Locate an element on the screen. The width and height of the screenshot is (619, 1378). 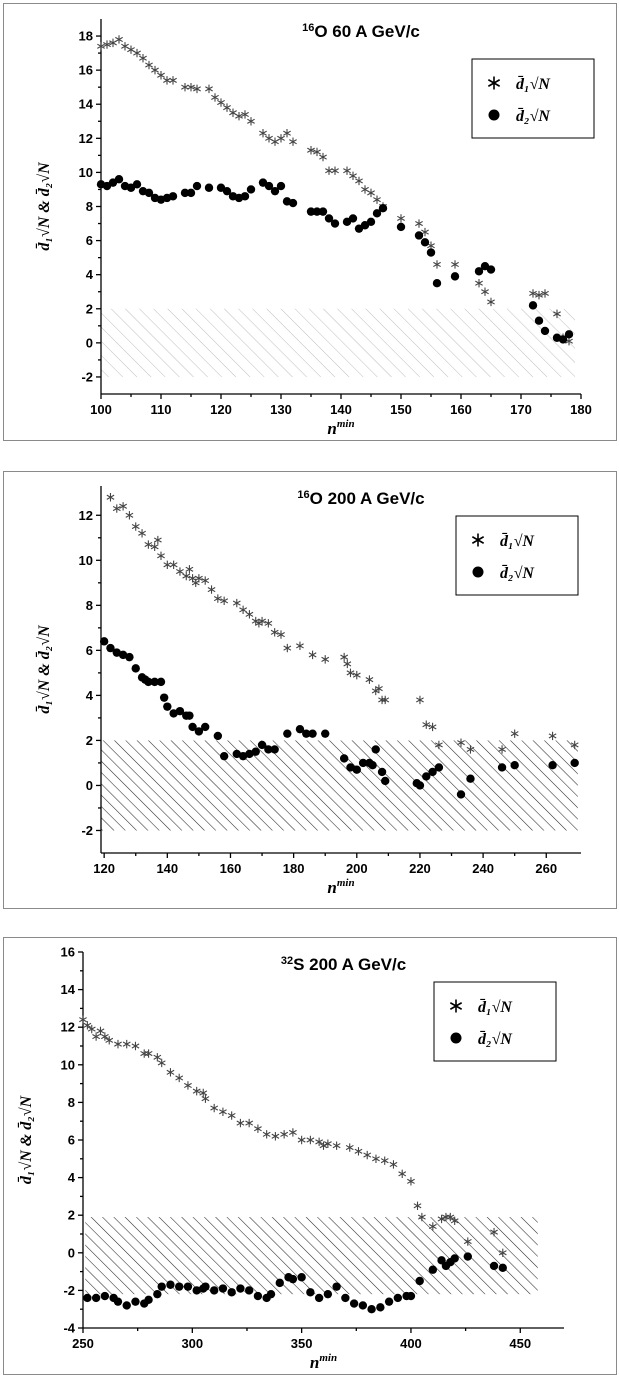
y-axis-label: d̄₁√N & d̄₂√N is located at coordinates (43, 206).